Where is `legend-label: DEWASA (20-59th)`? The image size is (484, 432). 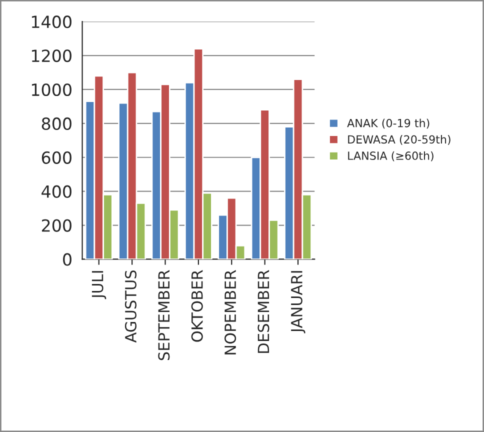 legend-label: DEWASA (20-59th) is located at coordinates (399, 140).